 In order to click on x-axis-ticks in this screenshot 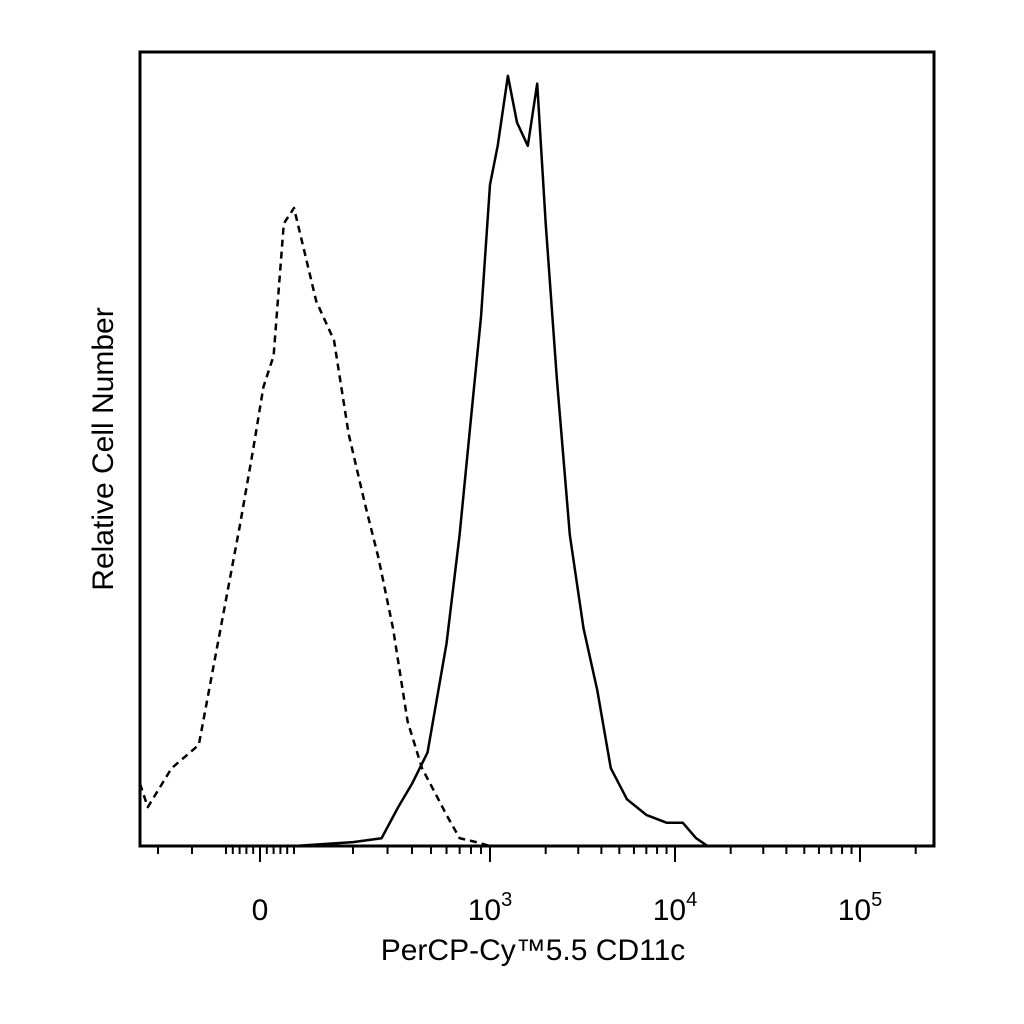, I will do `click(537, 854)`.